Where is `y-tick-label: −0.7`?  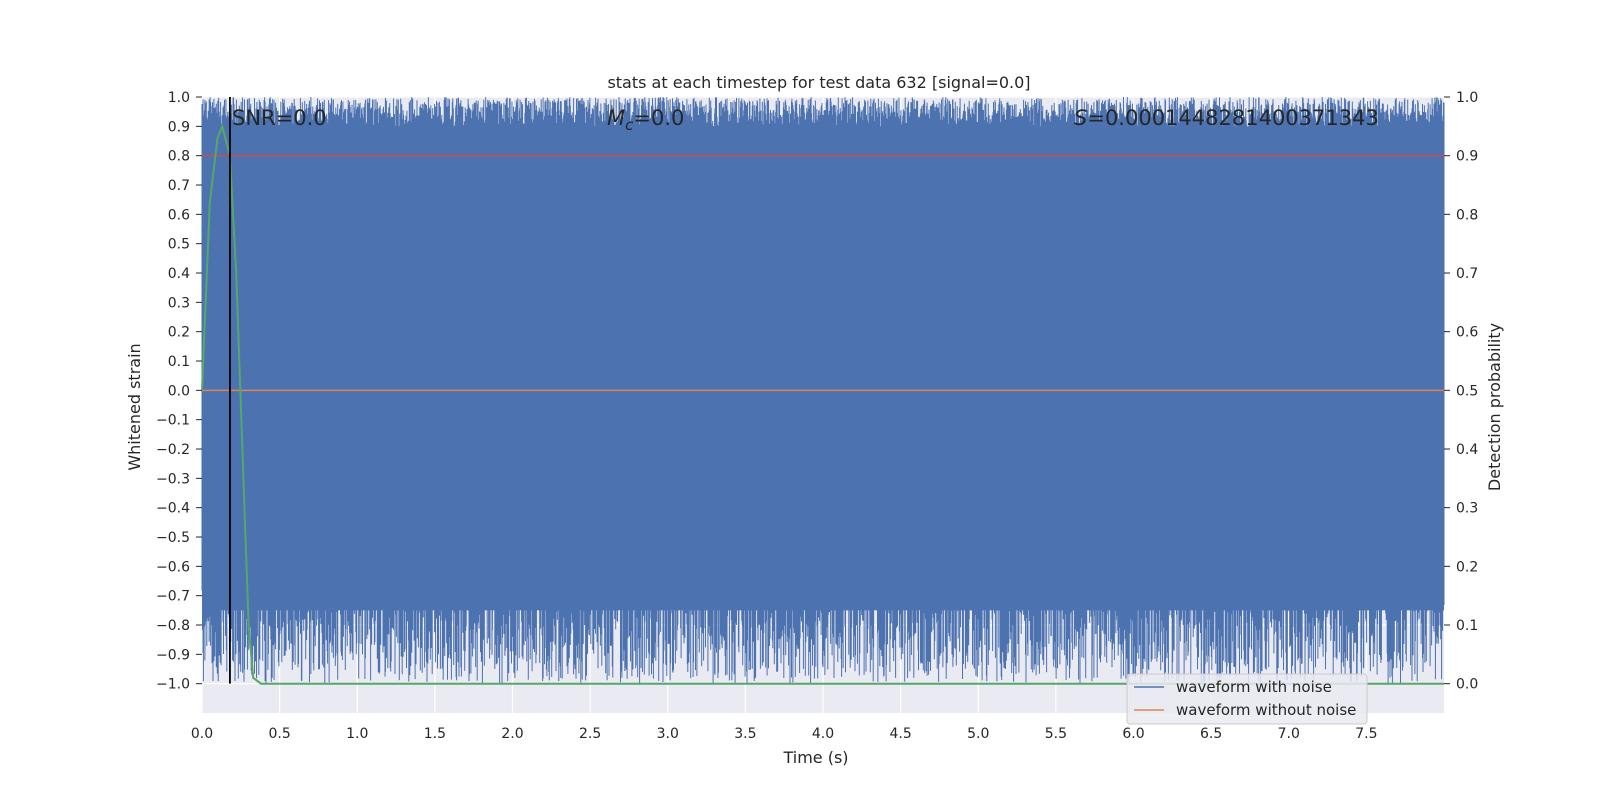 y-tick-label: −0.7 is located at coordinates (173, 597).